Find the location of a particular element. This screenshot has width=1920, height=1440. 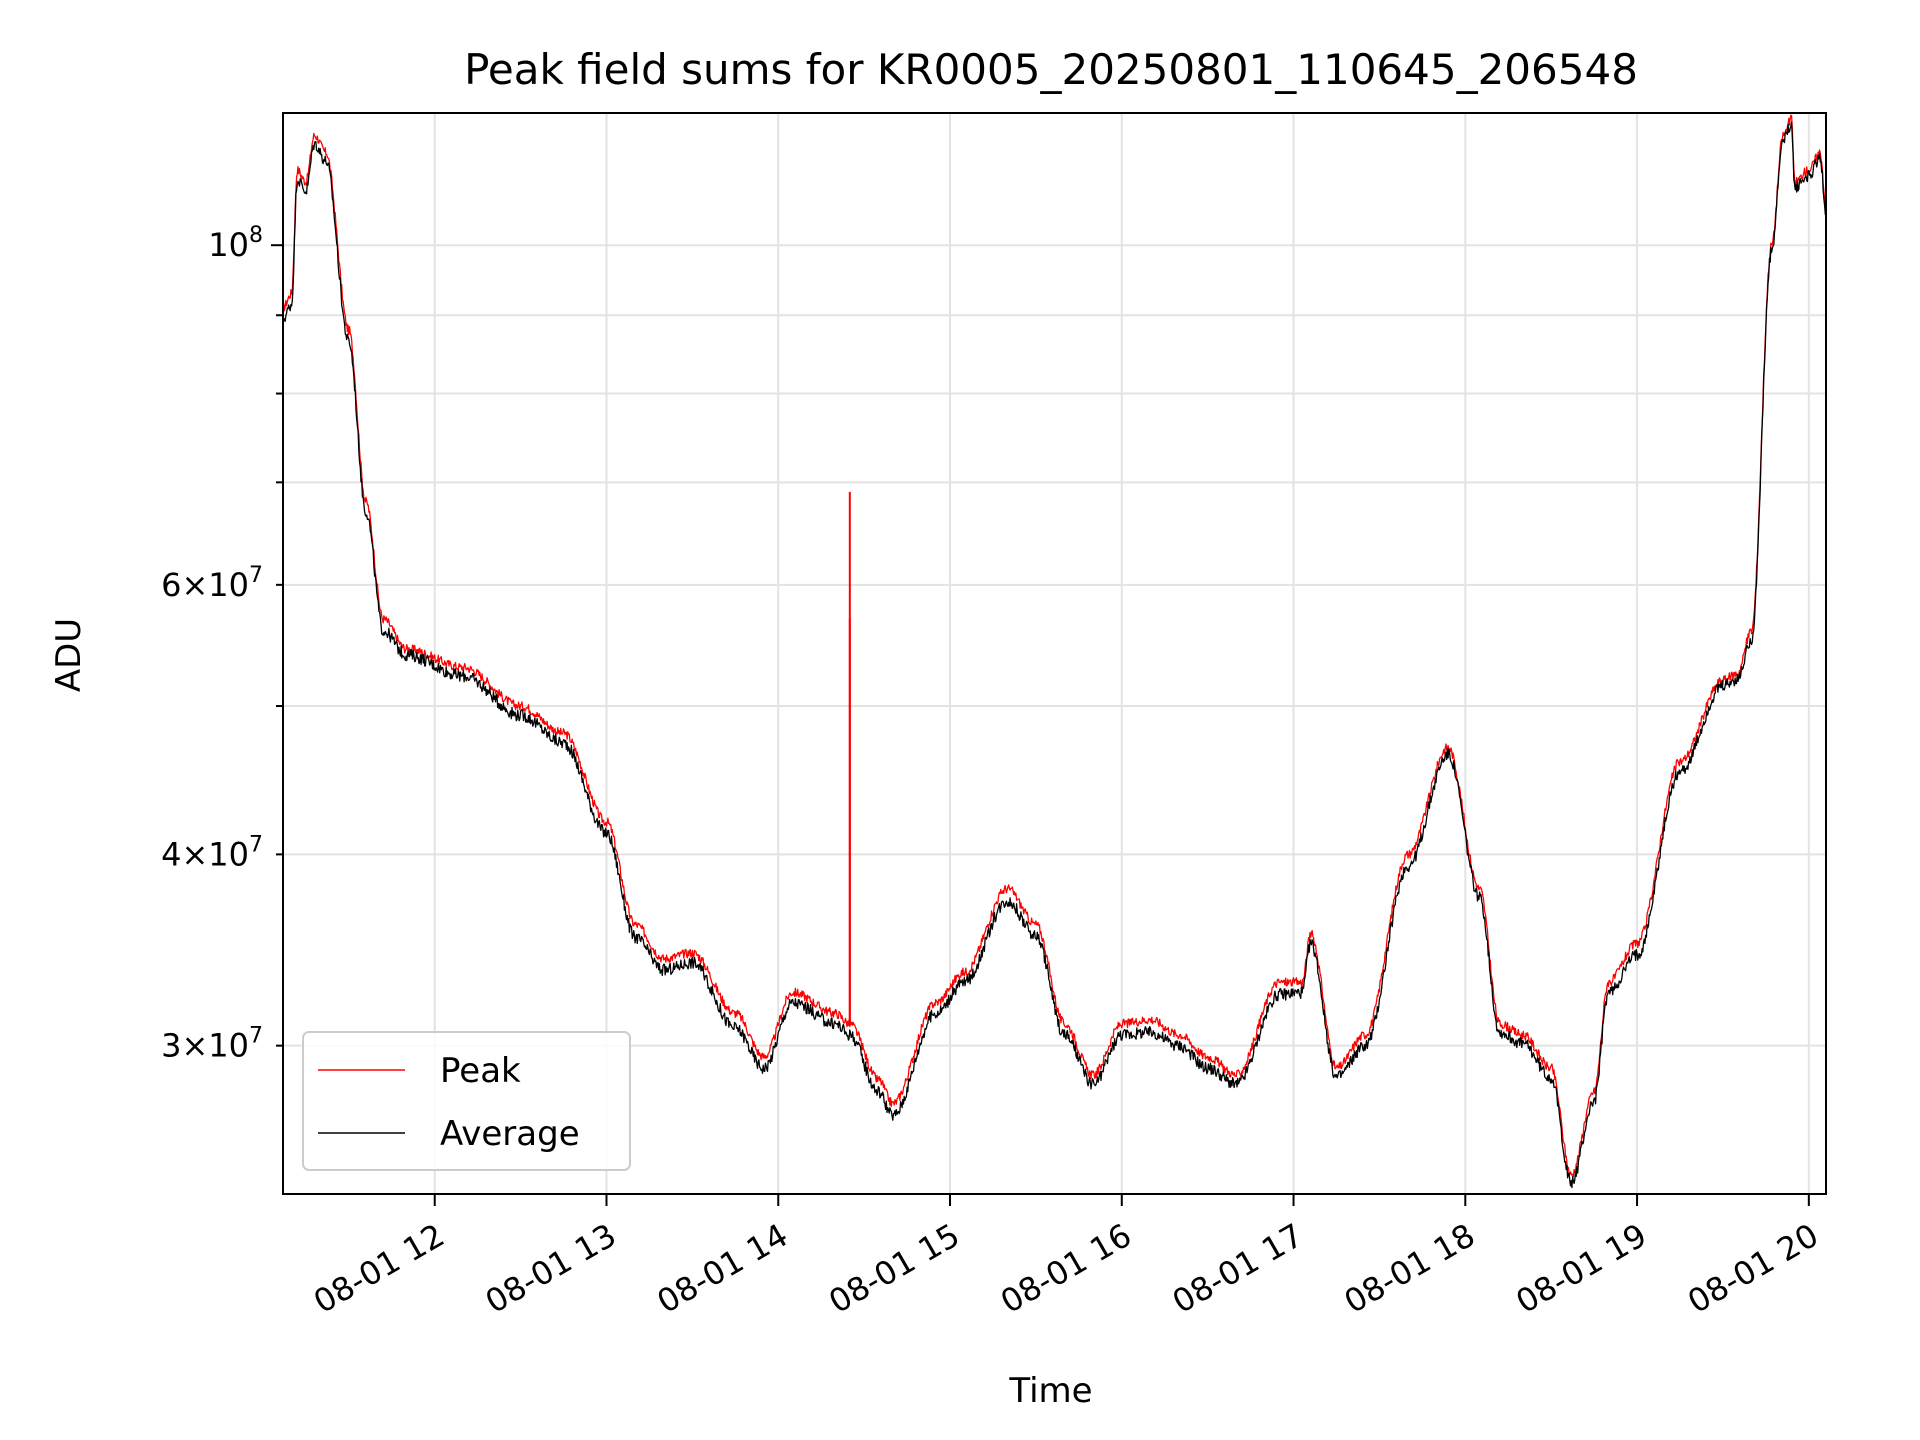

legend-box is located at coordinates (466, 1101).